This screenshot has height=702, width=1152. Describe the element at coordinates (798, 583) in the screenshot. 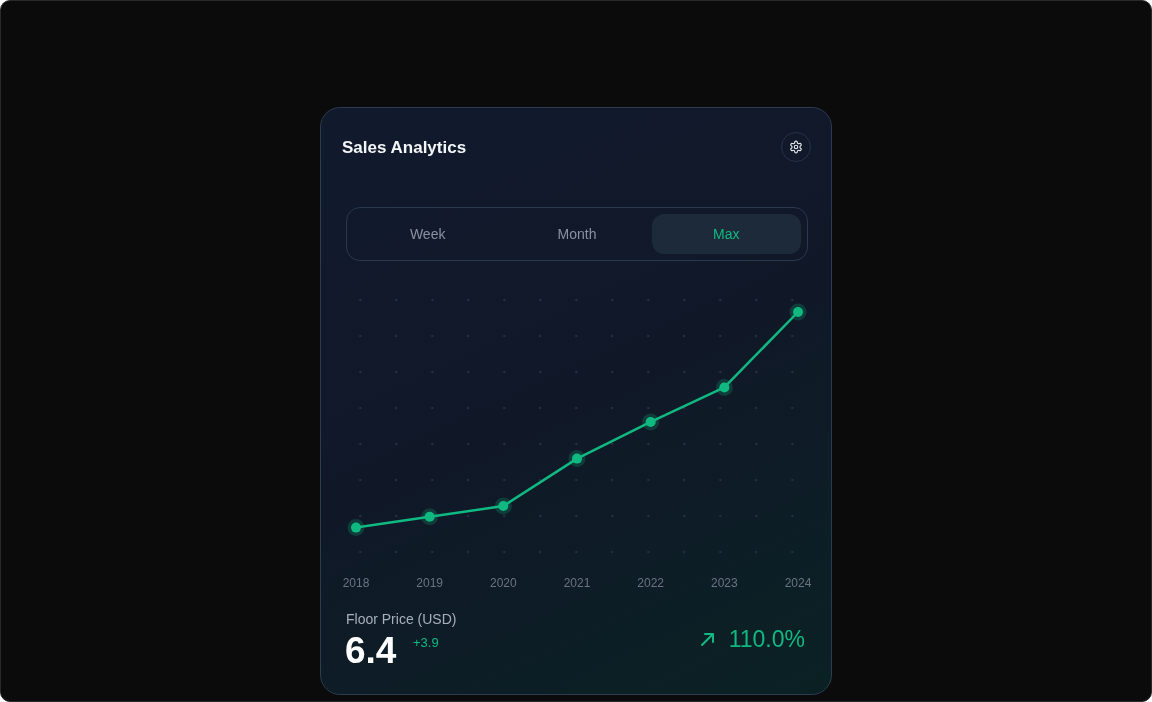

I see `x-tick-label: 2024` at that location.